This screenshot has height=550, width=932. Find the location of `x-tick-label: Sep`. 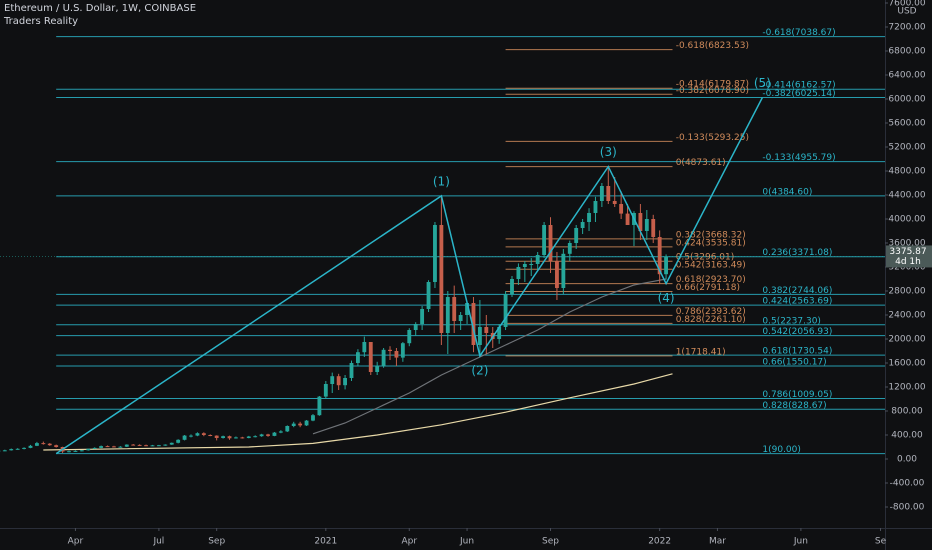

x-tick-label: Sep is located at coordinates (216, 542).